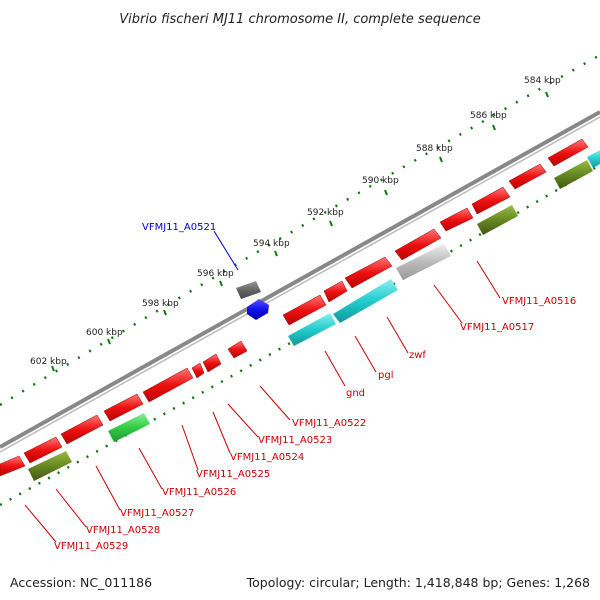  Describe the element at coordinates (325, 213) in the screenshot. I see `ruler-tick-label: 592 kbp` at that location.